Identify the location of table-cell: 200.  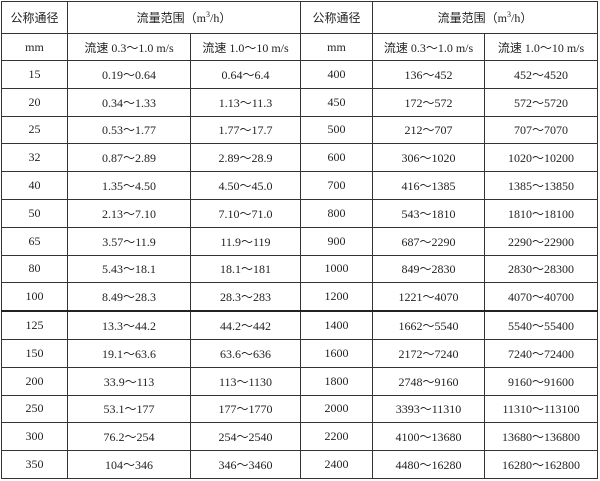
(34, 381).